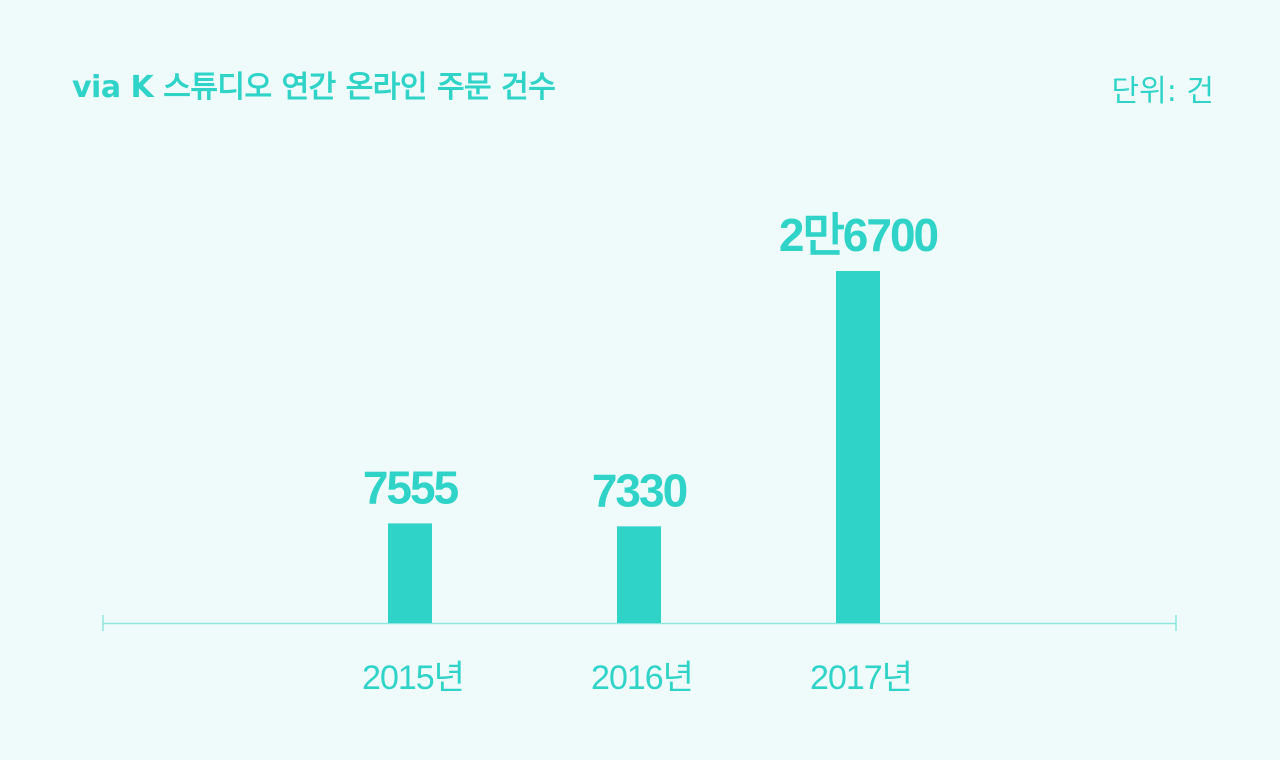 This screenshot has width=1280, height=760. Describe the element at coordinates (411, 487) in the screenshot. I see `value-label: 7555` at that location.